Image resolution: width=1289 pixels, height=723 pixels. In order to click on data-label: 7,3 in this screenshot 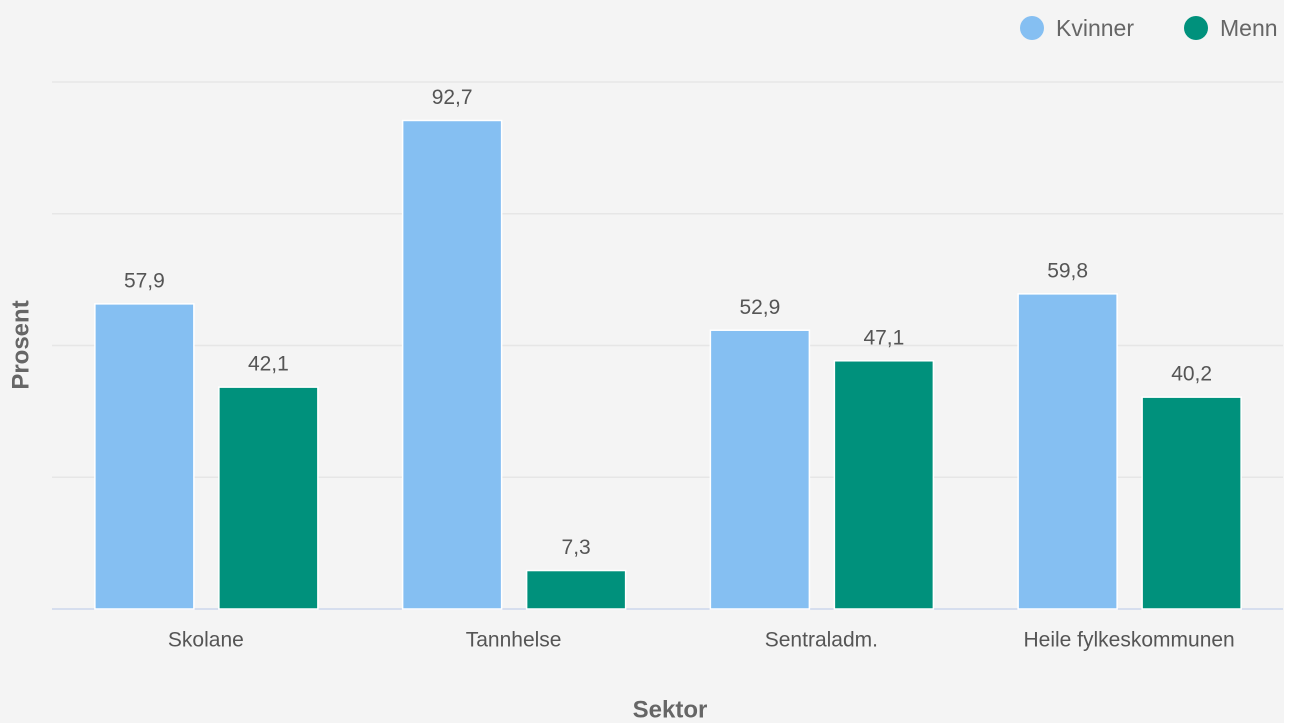, I will do `click(576, 547)`.